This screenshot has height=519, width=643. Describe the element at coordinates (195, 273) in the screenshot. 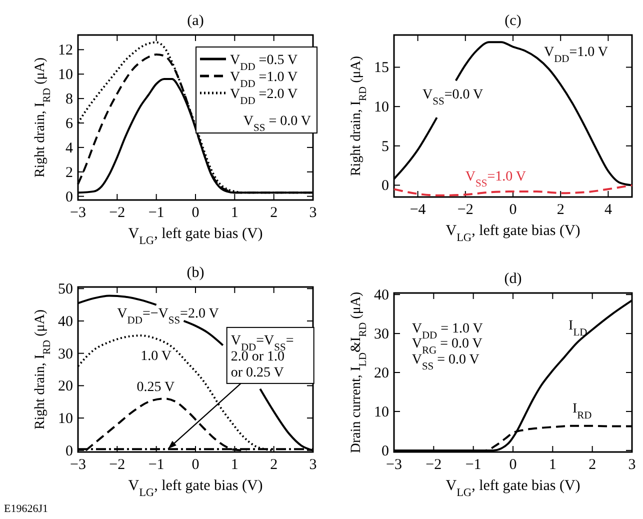

I see `chart-title: (b)` at that location.